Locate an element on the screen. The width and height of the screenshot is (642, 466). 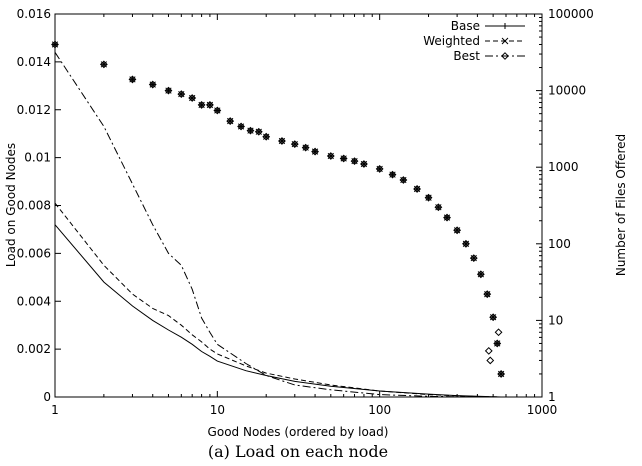
legend-label-weighted: Weighted is located at coordinates (451, 41).